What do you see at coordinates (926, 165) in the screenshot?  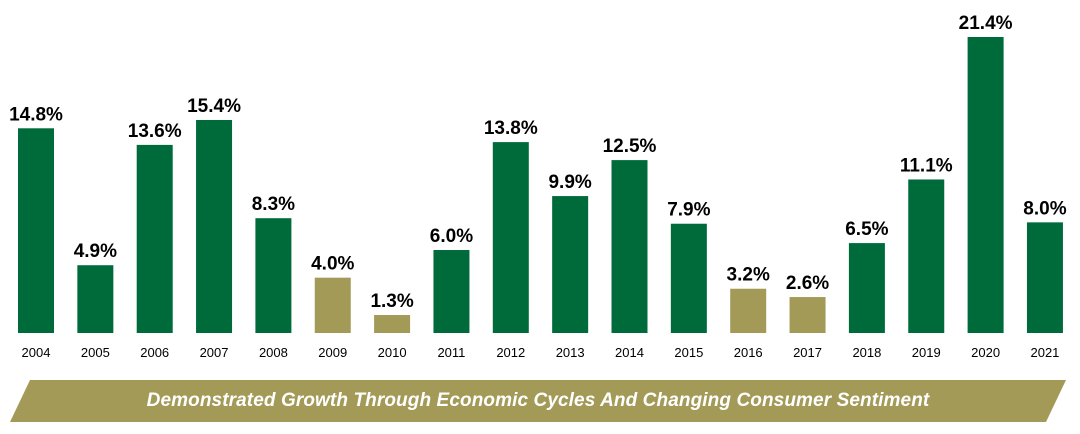 I see `value-label-2019: 11.1%` at bounding box center [926, 165].